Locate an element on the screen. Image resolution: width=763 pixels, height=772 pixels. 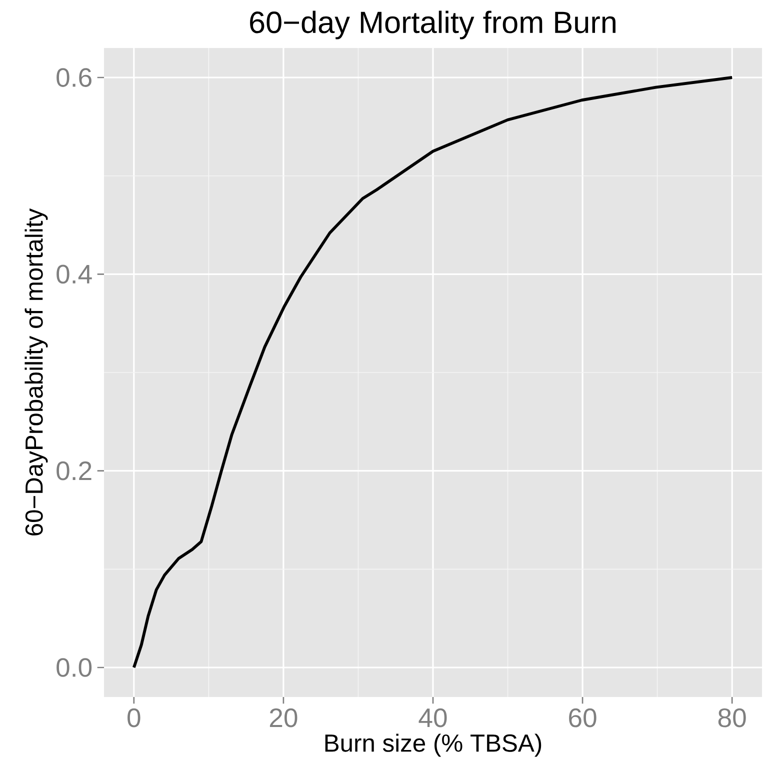
x-axis-title: Burn size (% TBSA) is located at coordinates (433, 745).